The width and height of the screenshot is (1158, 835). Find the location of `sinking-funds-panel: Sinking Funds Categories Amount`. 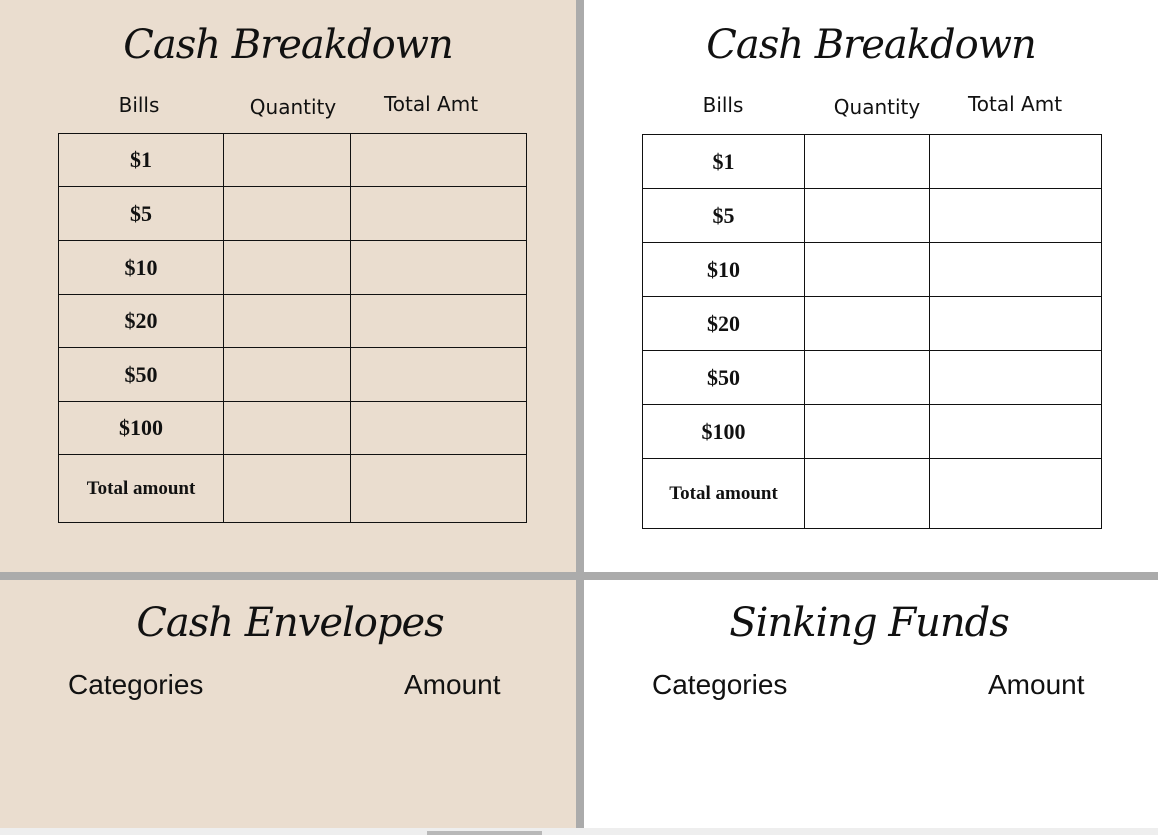

sinking-funds-panel: Sinking Funds Categories Amount is located at coordinates (871, 704).